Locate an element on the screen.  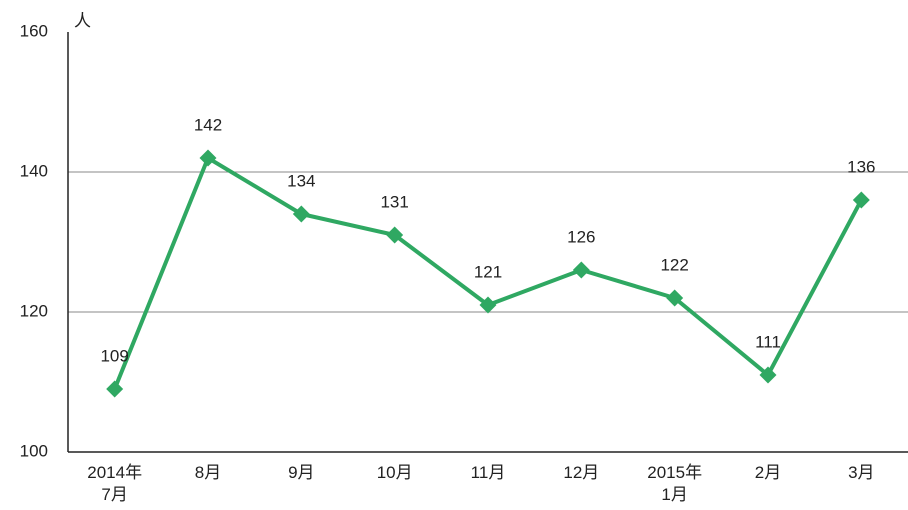
data-label: 121 is located at coordinates (488, 271).